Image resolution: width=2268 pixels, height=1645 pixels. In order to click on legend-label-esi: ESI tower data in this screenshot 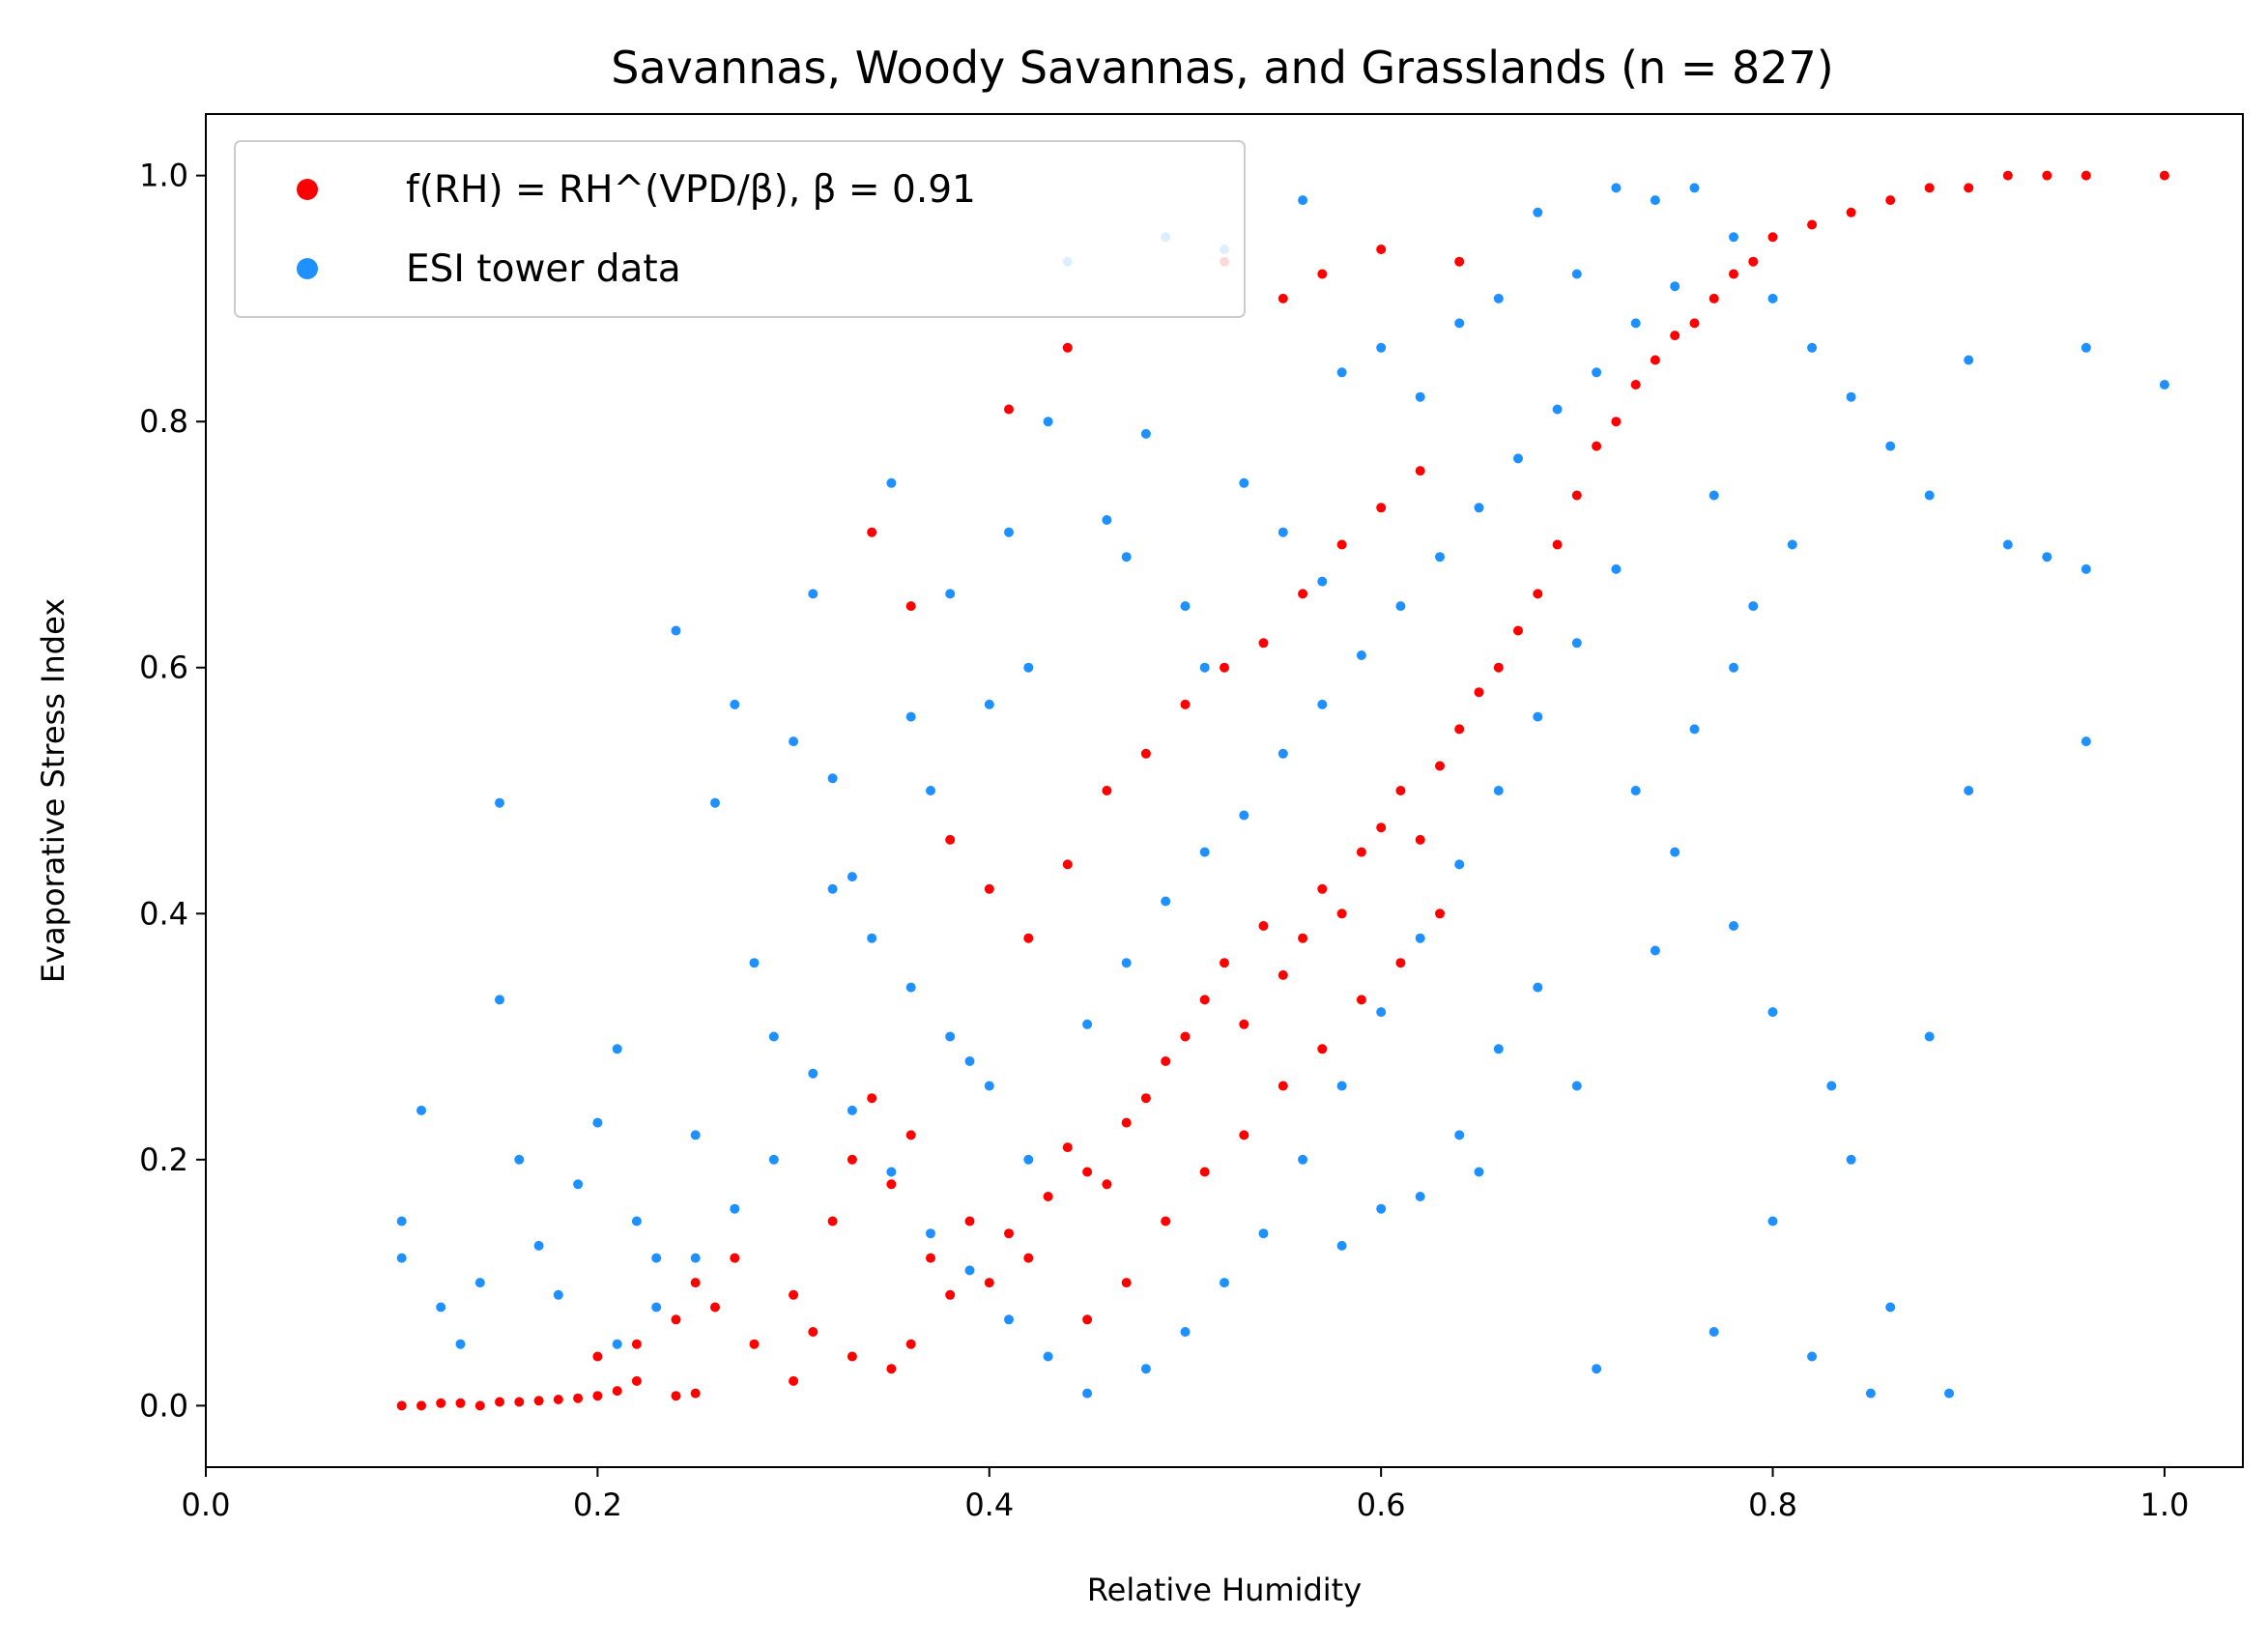, I will do `click(543, 269)`.